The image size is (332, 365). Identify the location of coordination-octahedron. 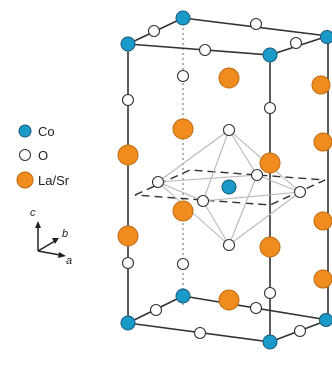
(229, 187).